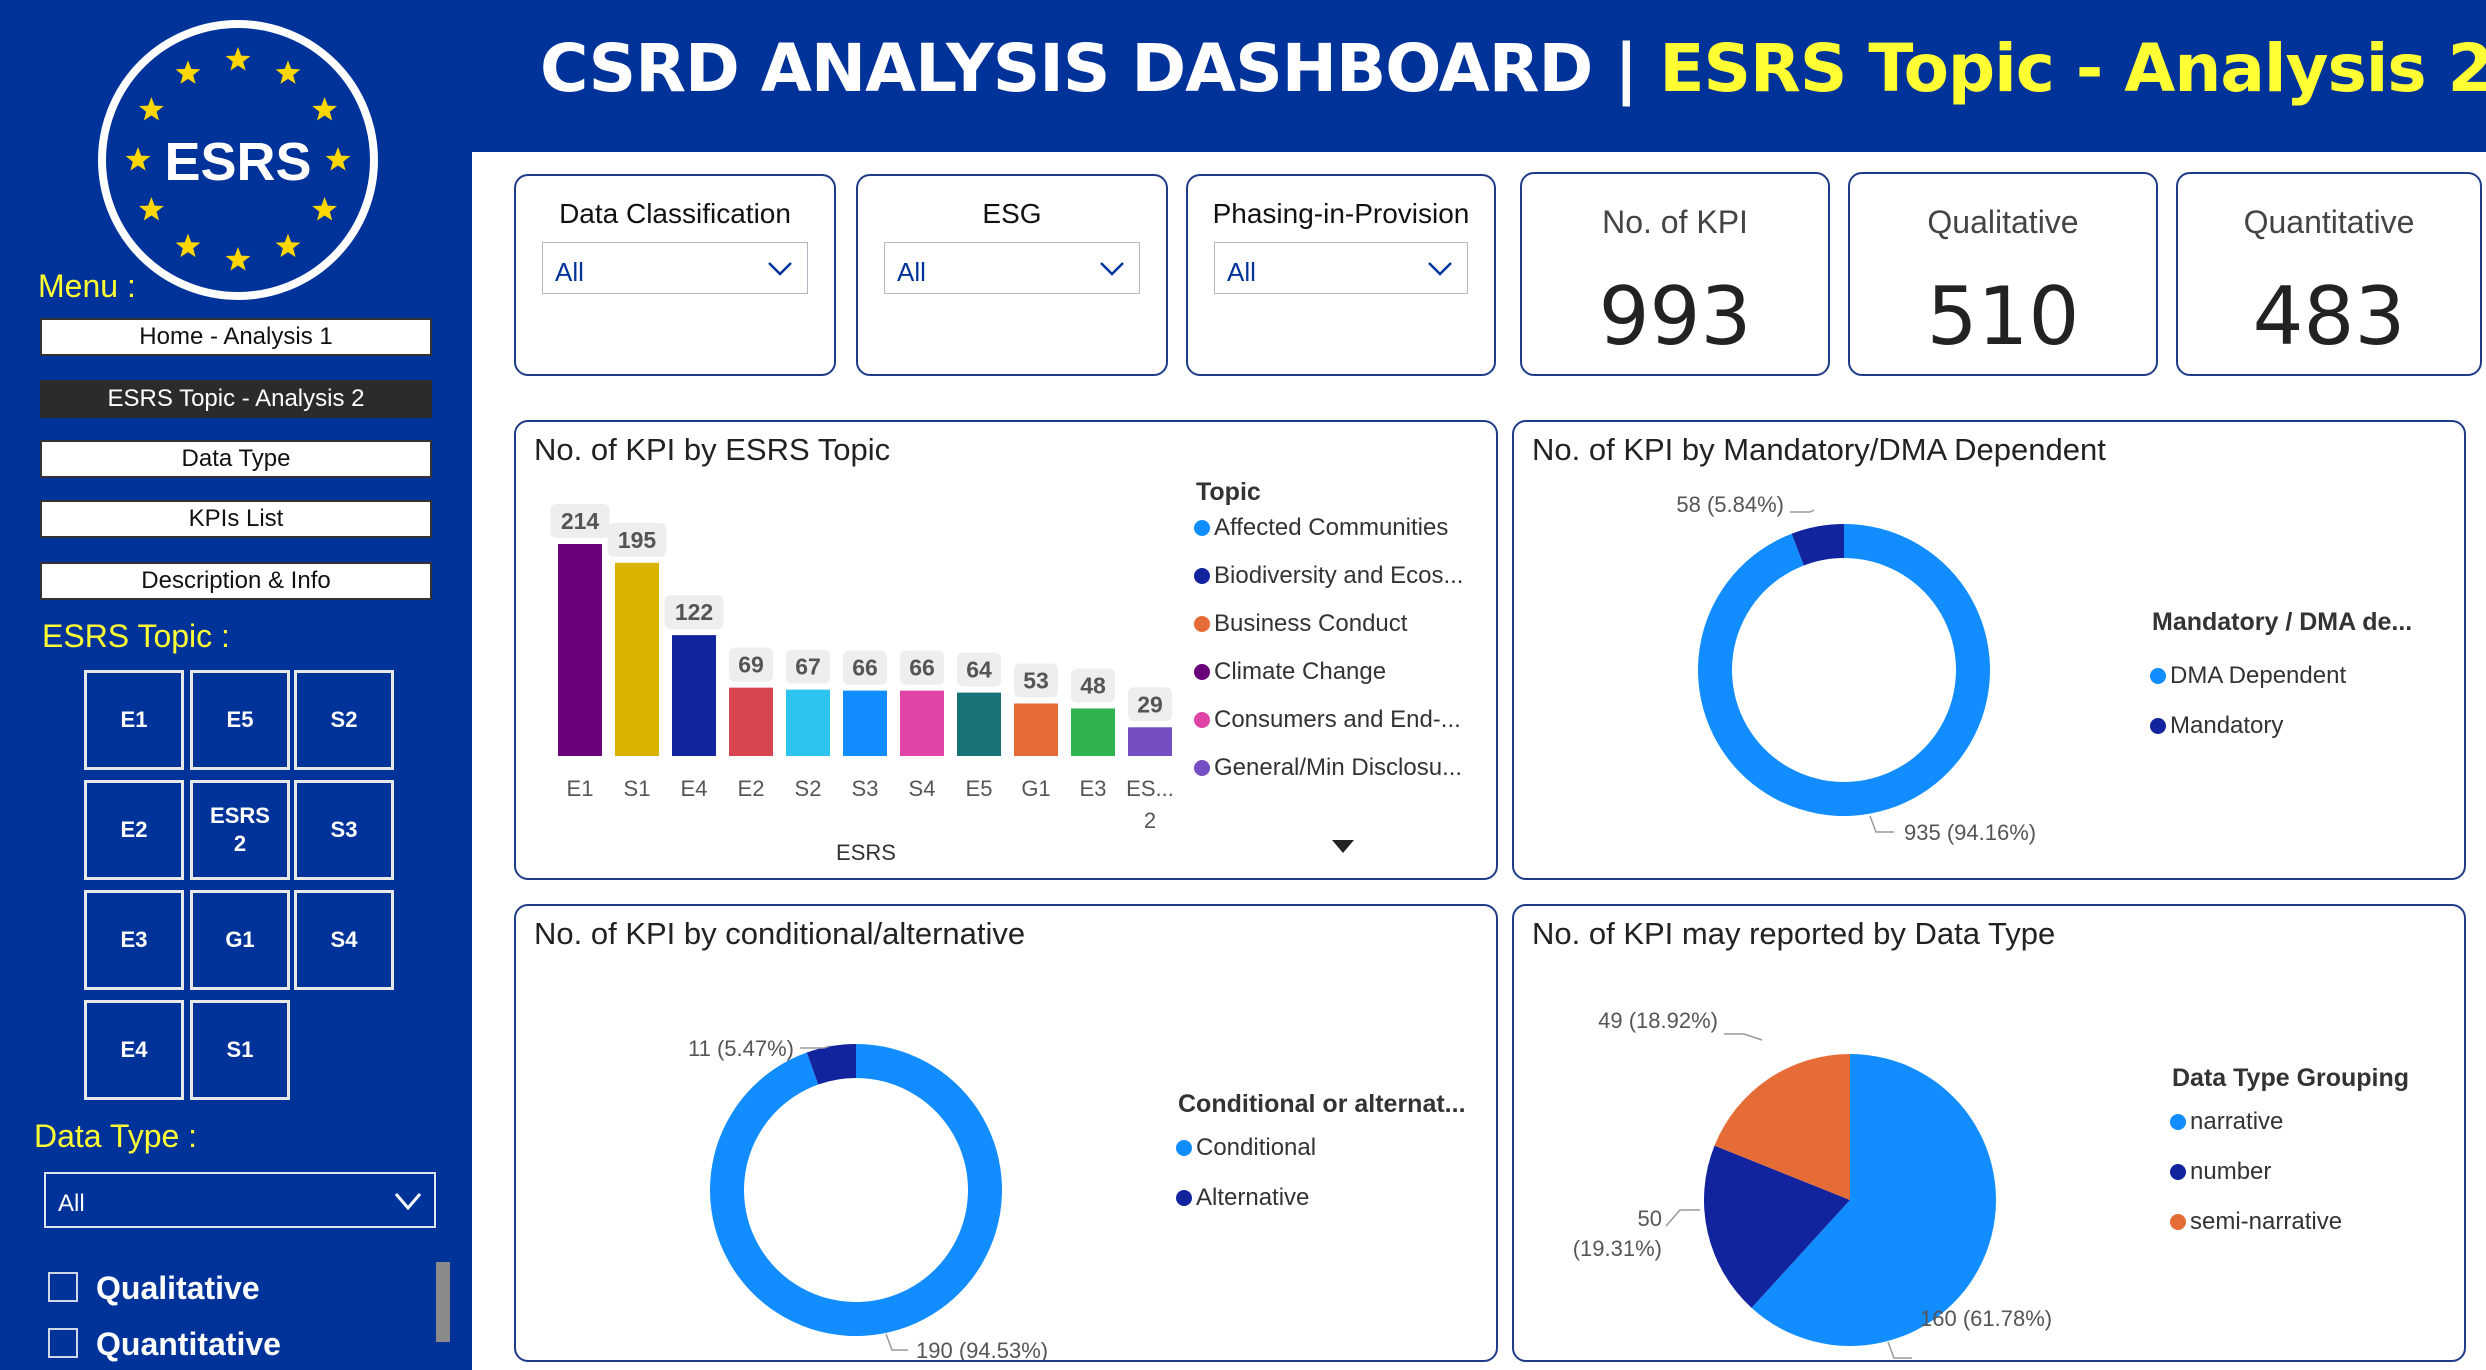  What do you see at coordinates (443, 1302) in the screenshot?
I see `sidebar-scrollbar` at bounding box center [443, 1302].